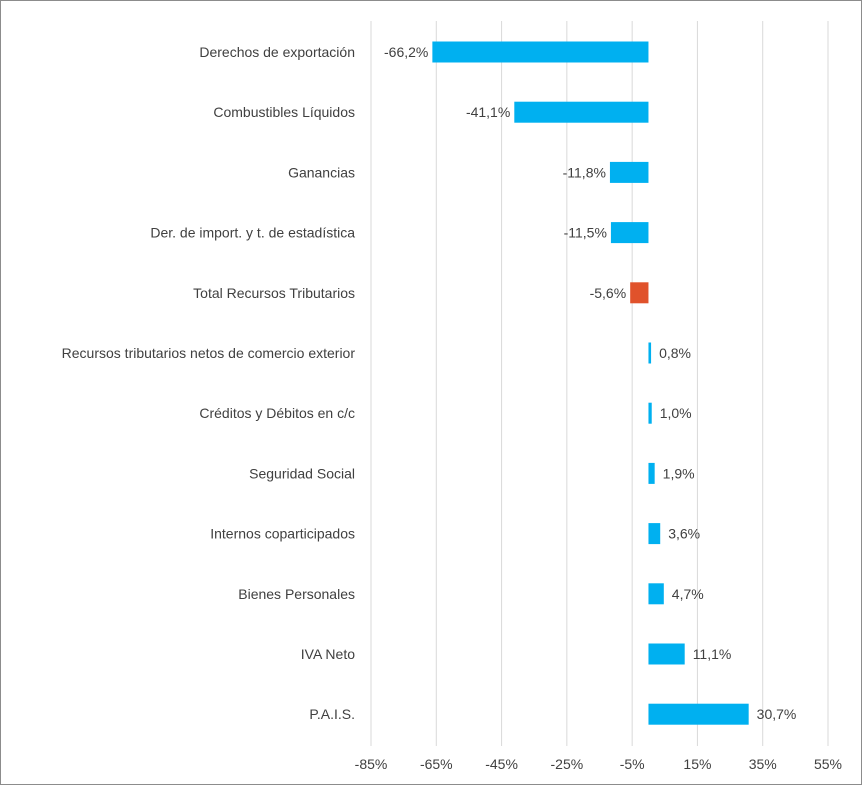 Image resolution: width=862 pixels, height=785 pixels. What do you see at coordinates (436, 764) in the screenshot?
I see `x-tick-label: -65%` at bounding box center [436, 764].